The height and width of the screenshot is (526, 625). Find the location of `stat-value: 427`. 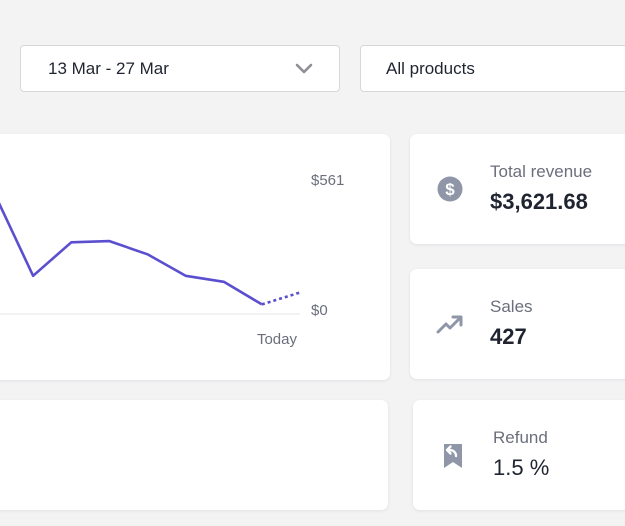

stat-value: 427 is located at coordinates (508, 336).